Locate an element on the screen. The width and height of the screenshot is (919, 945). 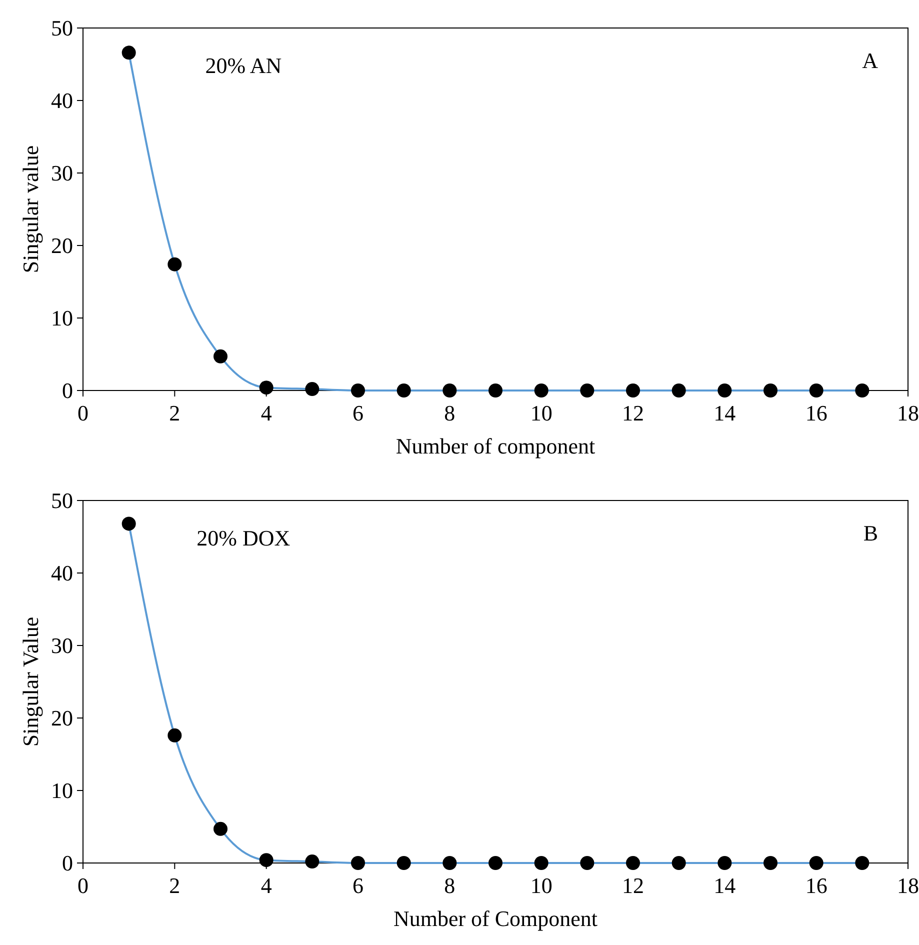
annotation: 20% AN is located at coordinates (243, 65).